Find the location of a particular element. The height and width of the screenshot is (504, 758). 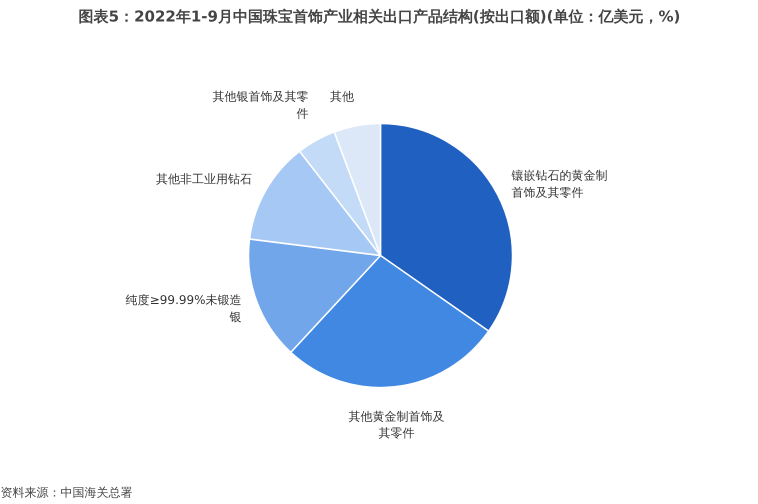

slice-label: 其他 is located at coordinates (342, 96).